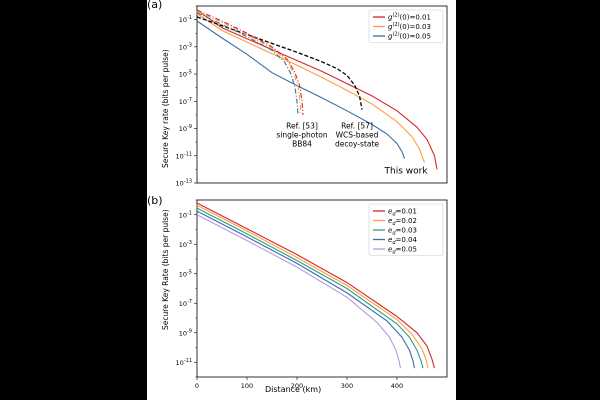  I want to click on y-tick-label: 10⁻¹³, so click(184, 183).